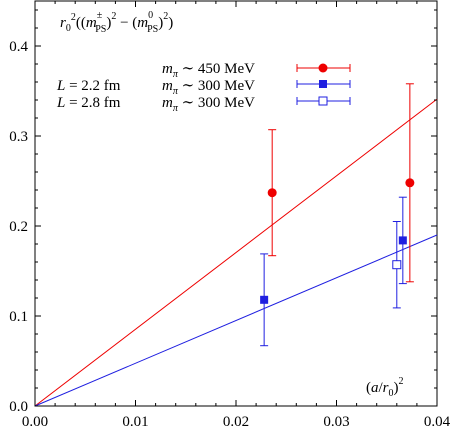  What do you see at coordinates (18, 47) in the screenshot?
I see `y-tick-label: 0.4` at bounding box center [18, 47].